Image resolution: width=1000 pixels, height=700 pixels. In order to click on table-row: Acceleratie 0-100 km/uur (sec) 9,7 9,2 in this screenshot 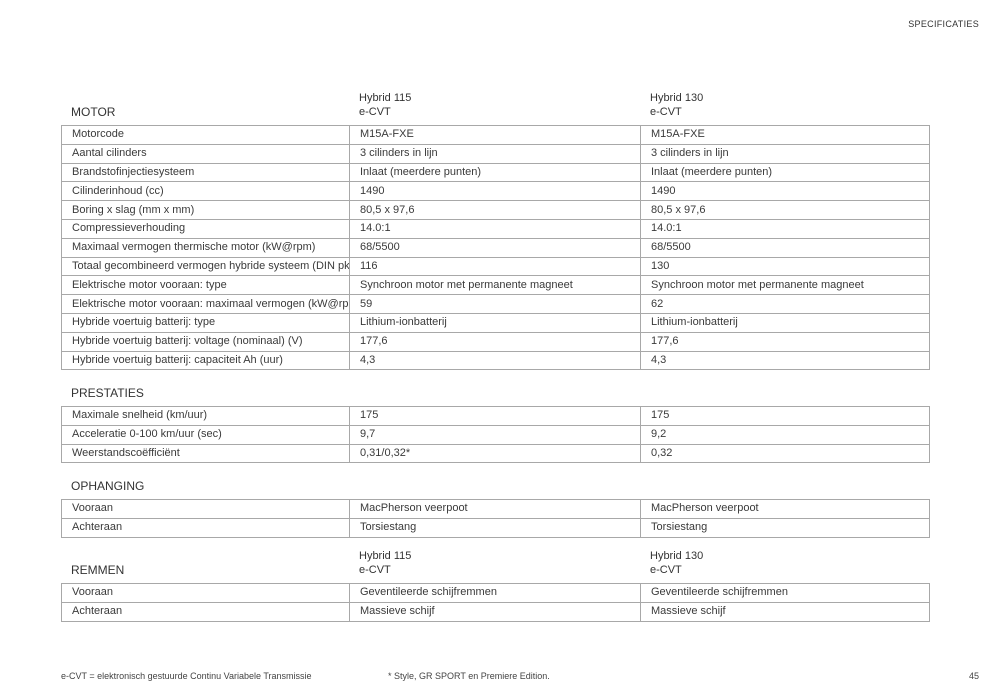, I will do `click(495, 434)`.